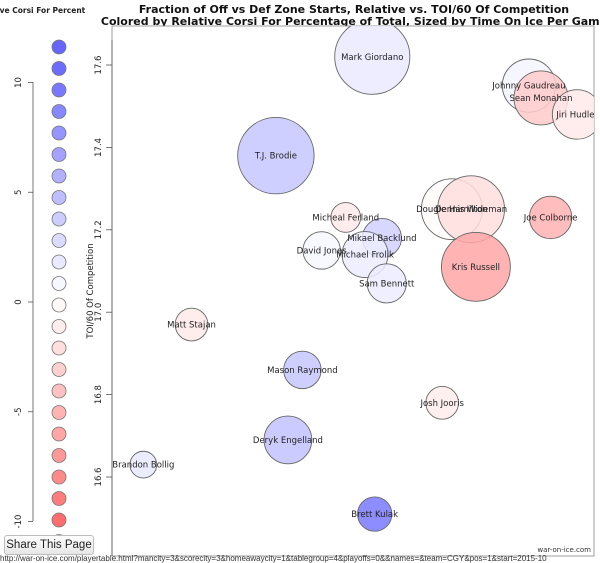 This screenshot has width=600, height=563. I want to click on bubble-label: Dougie Hamilton, so click(451, 210).